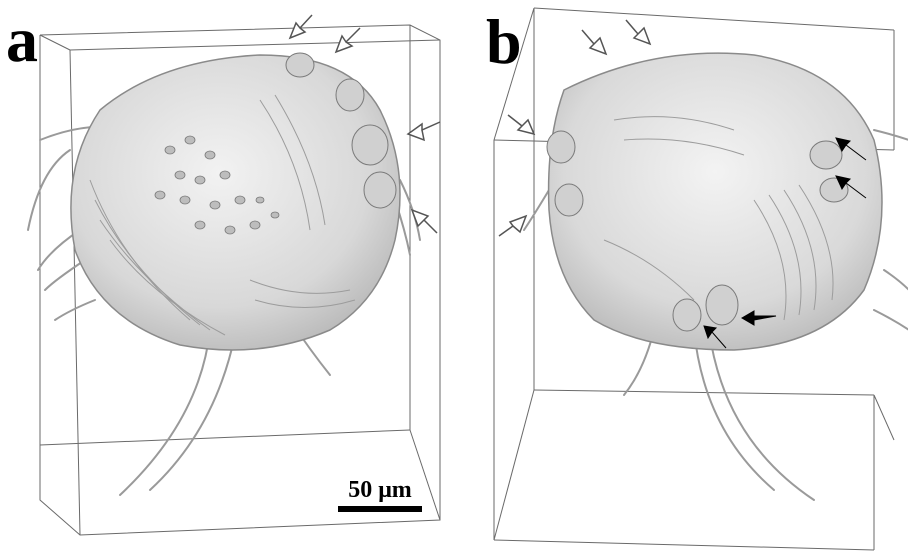 This screenshot has width=908, height=556. What do you see at coordinates (22, 39) in the screenshot?
I see `panel-label-a: a` at bounding box center [22, 39].